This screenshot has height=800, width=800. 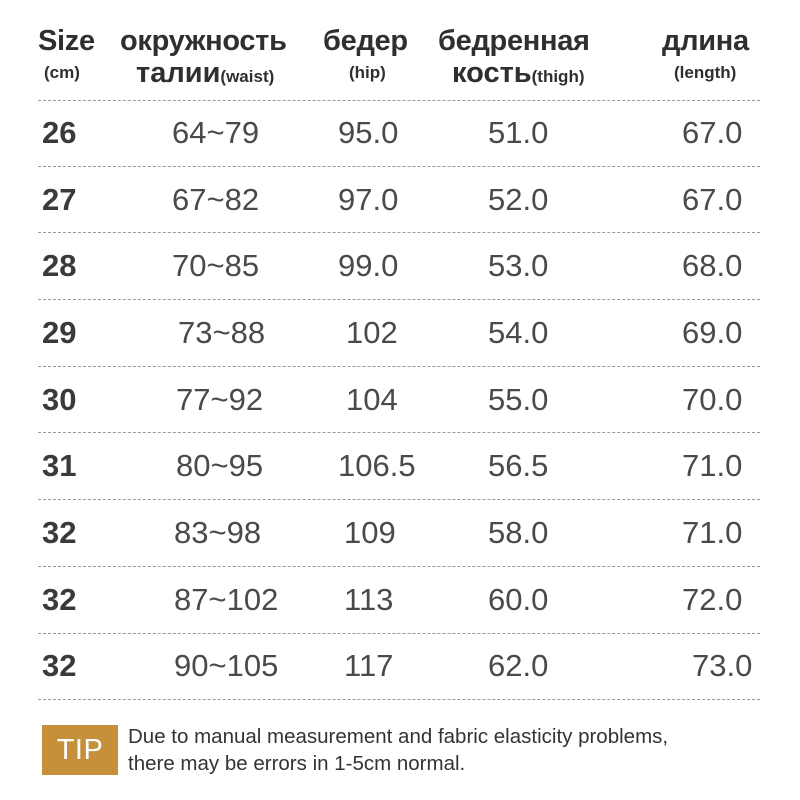 I want to click on table-row: 32 87~102 113 60.0 72.0, so click(x=399, y=600).